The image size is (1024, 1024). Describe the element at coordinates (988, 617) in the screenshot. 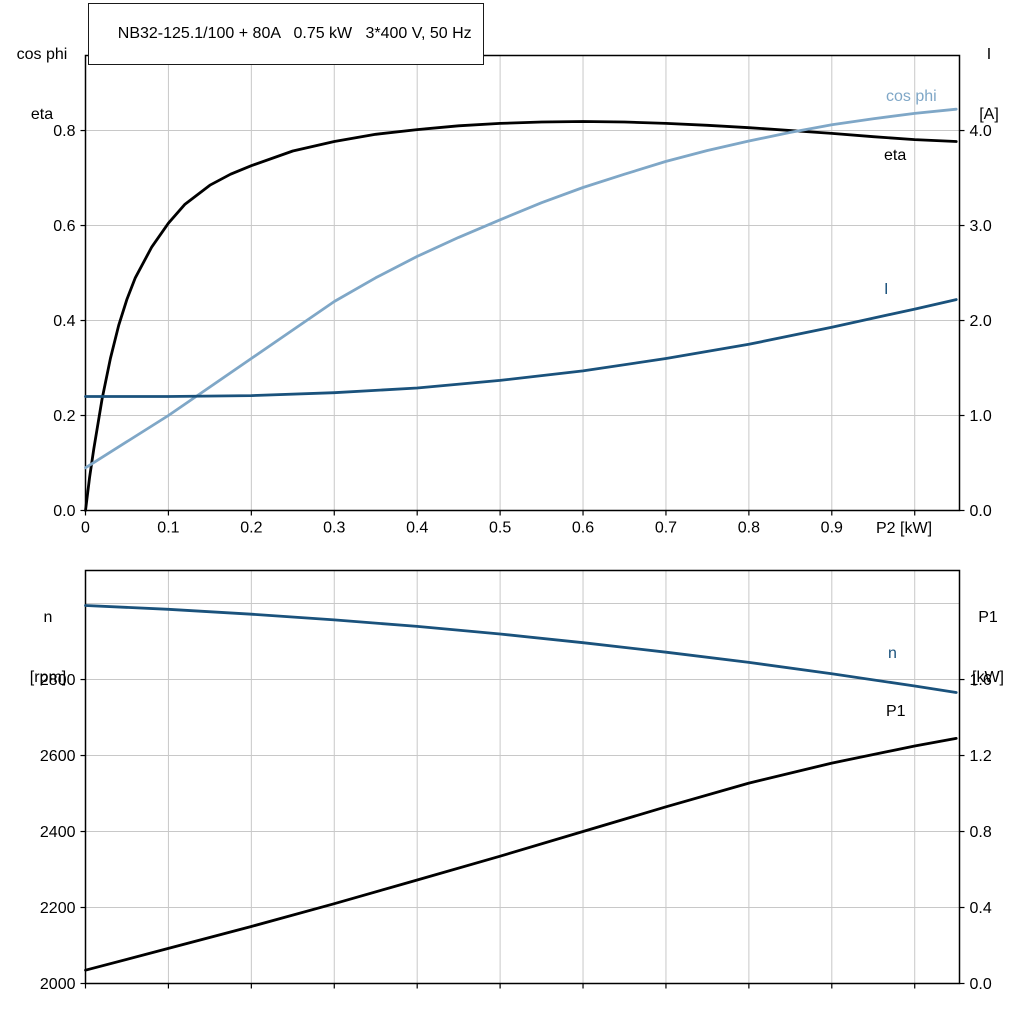

I see `axis-title-p1: P1` at that location.